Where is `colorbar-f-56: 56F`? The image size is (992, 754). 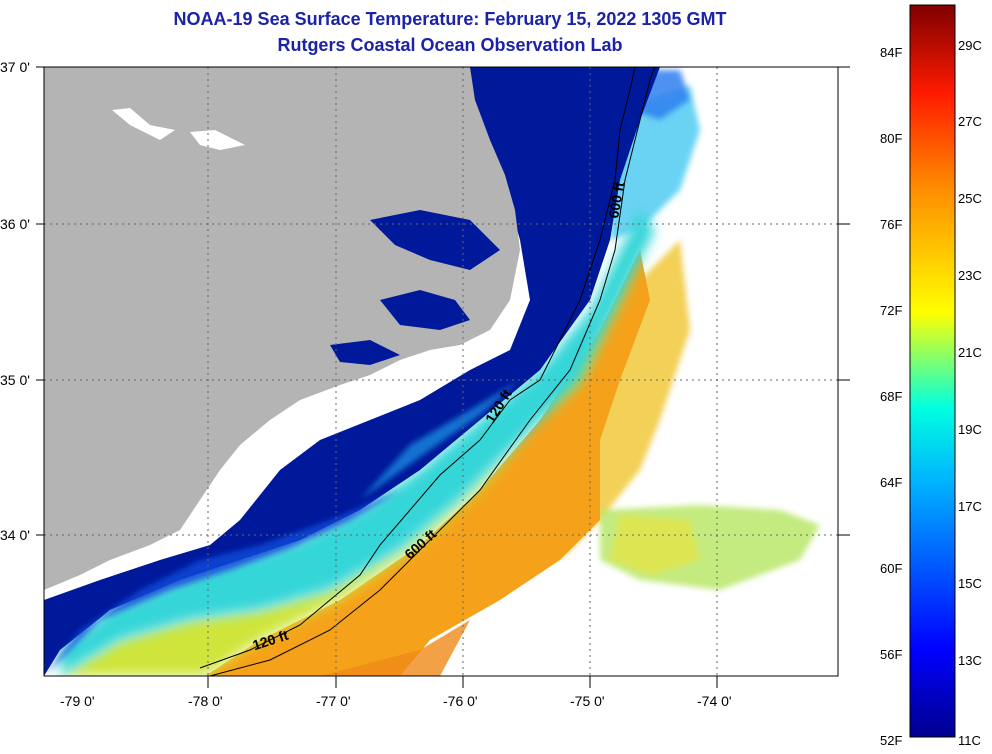
colorbar-f-56: 56F is located at coordinates (891, 654).